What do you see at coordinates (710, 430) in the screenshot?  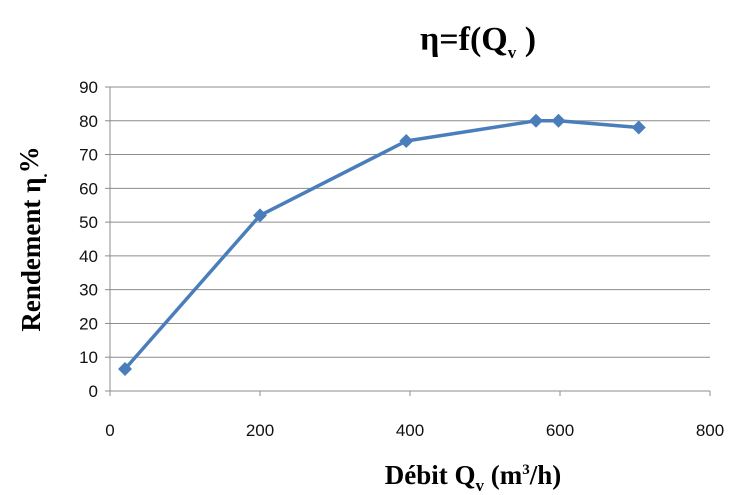 I see `x-tick-label-800: 800` at bounding box center [710, 430].